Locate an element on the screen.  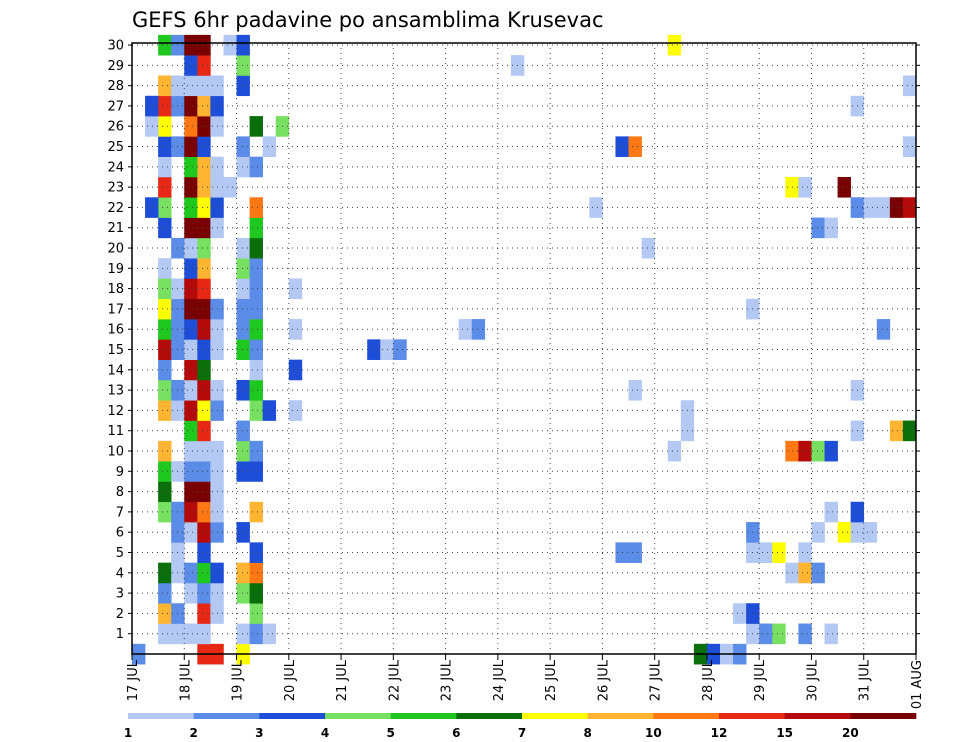
y-tick-label: 25 is located at coordinates (115, 147).